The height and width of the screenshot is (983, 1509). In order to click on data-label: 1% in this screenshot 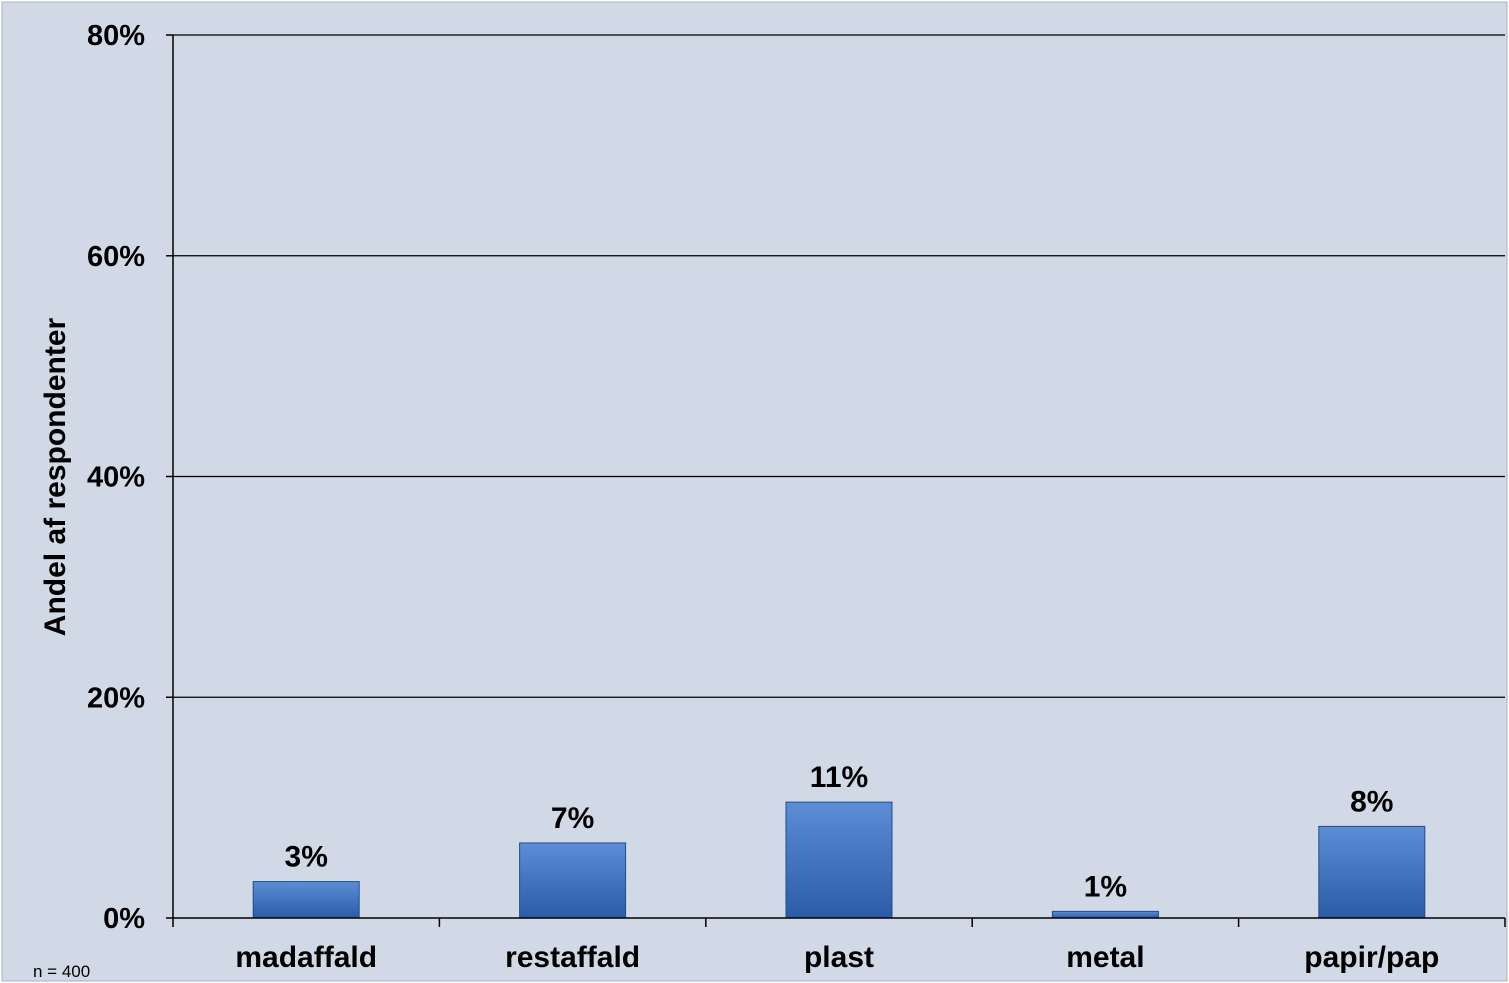, I will do `click(1105, 886)`.